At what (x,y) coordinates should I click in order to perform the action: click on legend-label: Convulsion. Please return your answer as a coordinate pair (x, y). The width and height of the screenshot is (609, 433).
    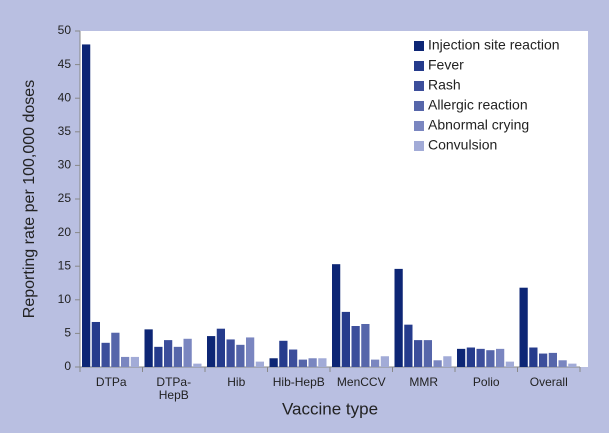
    Looking at the image, I should click on (462, 145).